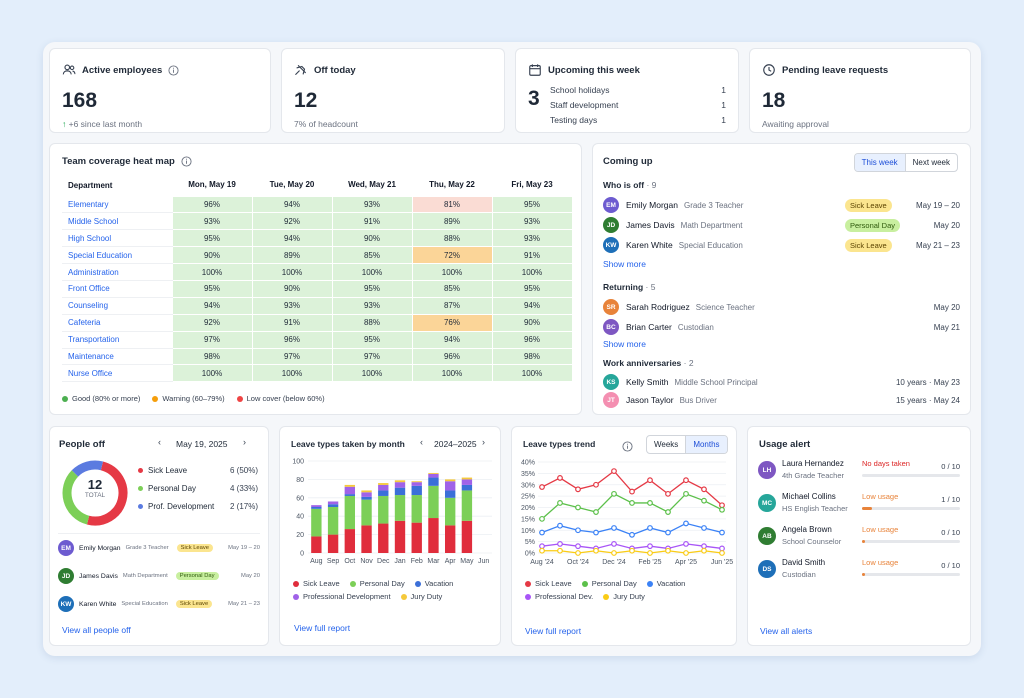 This screenshot has height=698, width=1024. I want to click on department-link: High School, so click(117, 238).